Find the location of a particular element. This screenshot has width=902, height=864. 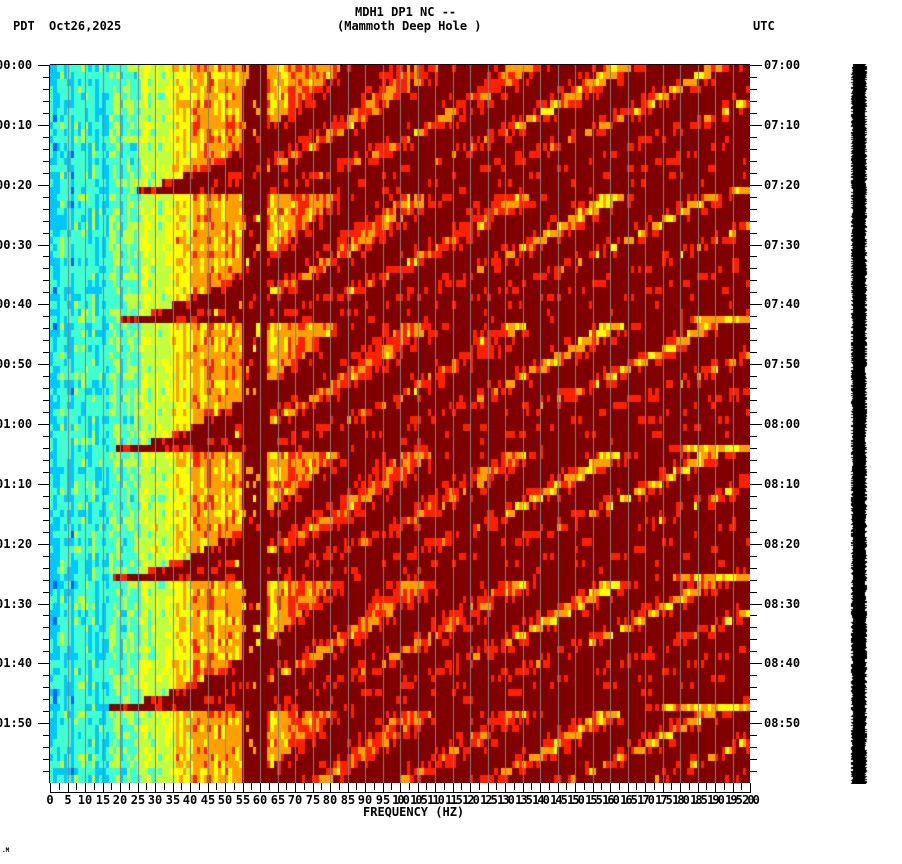

x-tick-label: 60 is located at coordinates (260, 800).